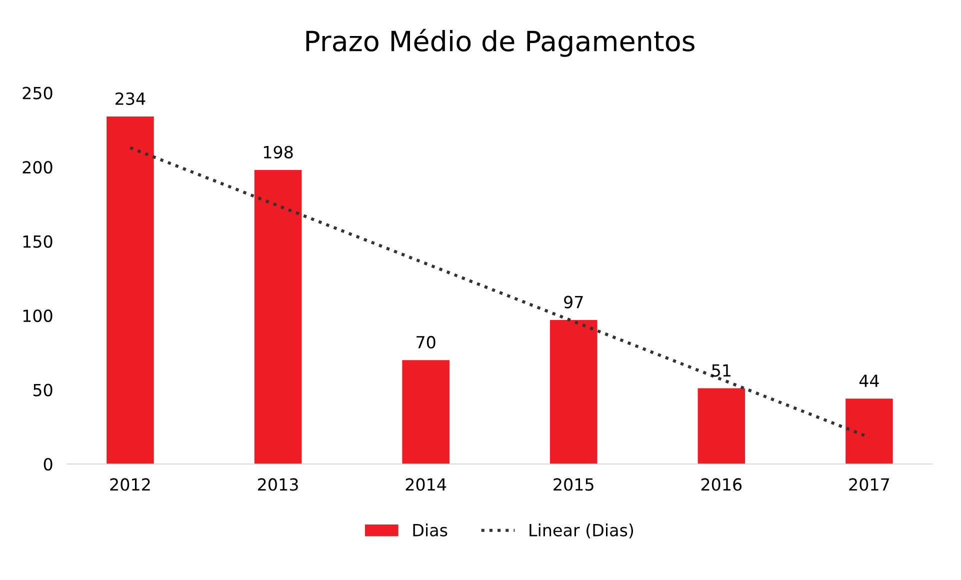 This screenshot has height=580, width=961. What do you see at coordinates (37, 315) in the screenshot?
I see `y-tick-label: 100` at bounding box center [37, 315].